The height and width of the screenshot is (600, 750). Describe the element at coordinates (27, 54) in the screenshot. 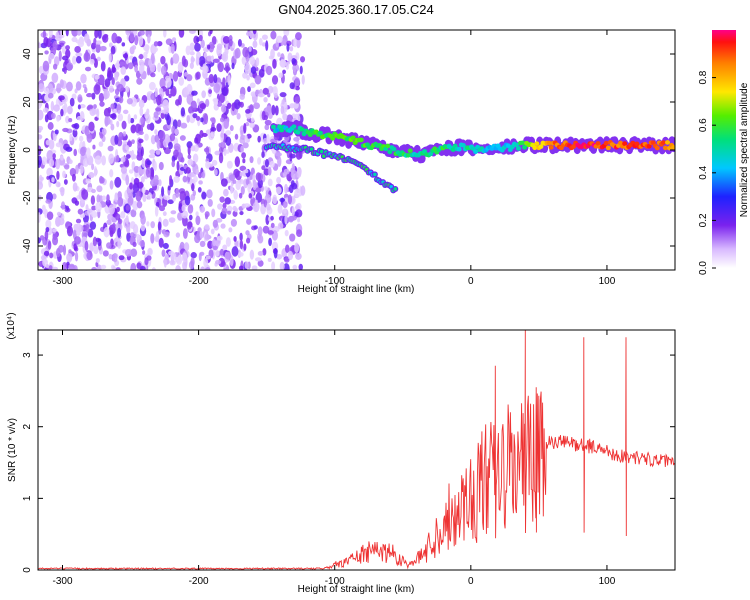

I see `spectrogram-y-tick-label: 40` at that location.